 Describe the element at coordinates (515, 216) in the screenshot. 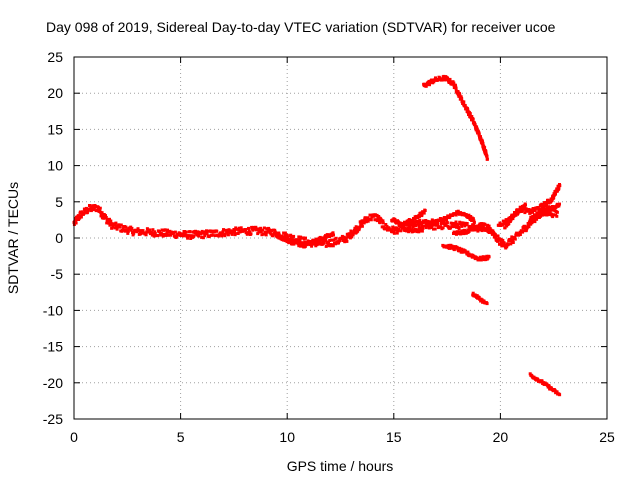

I see `series-track-late-mid` at that location.